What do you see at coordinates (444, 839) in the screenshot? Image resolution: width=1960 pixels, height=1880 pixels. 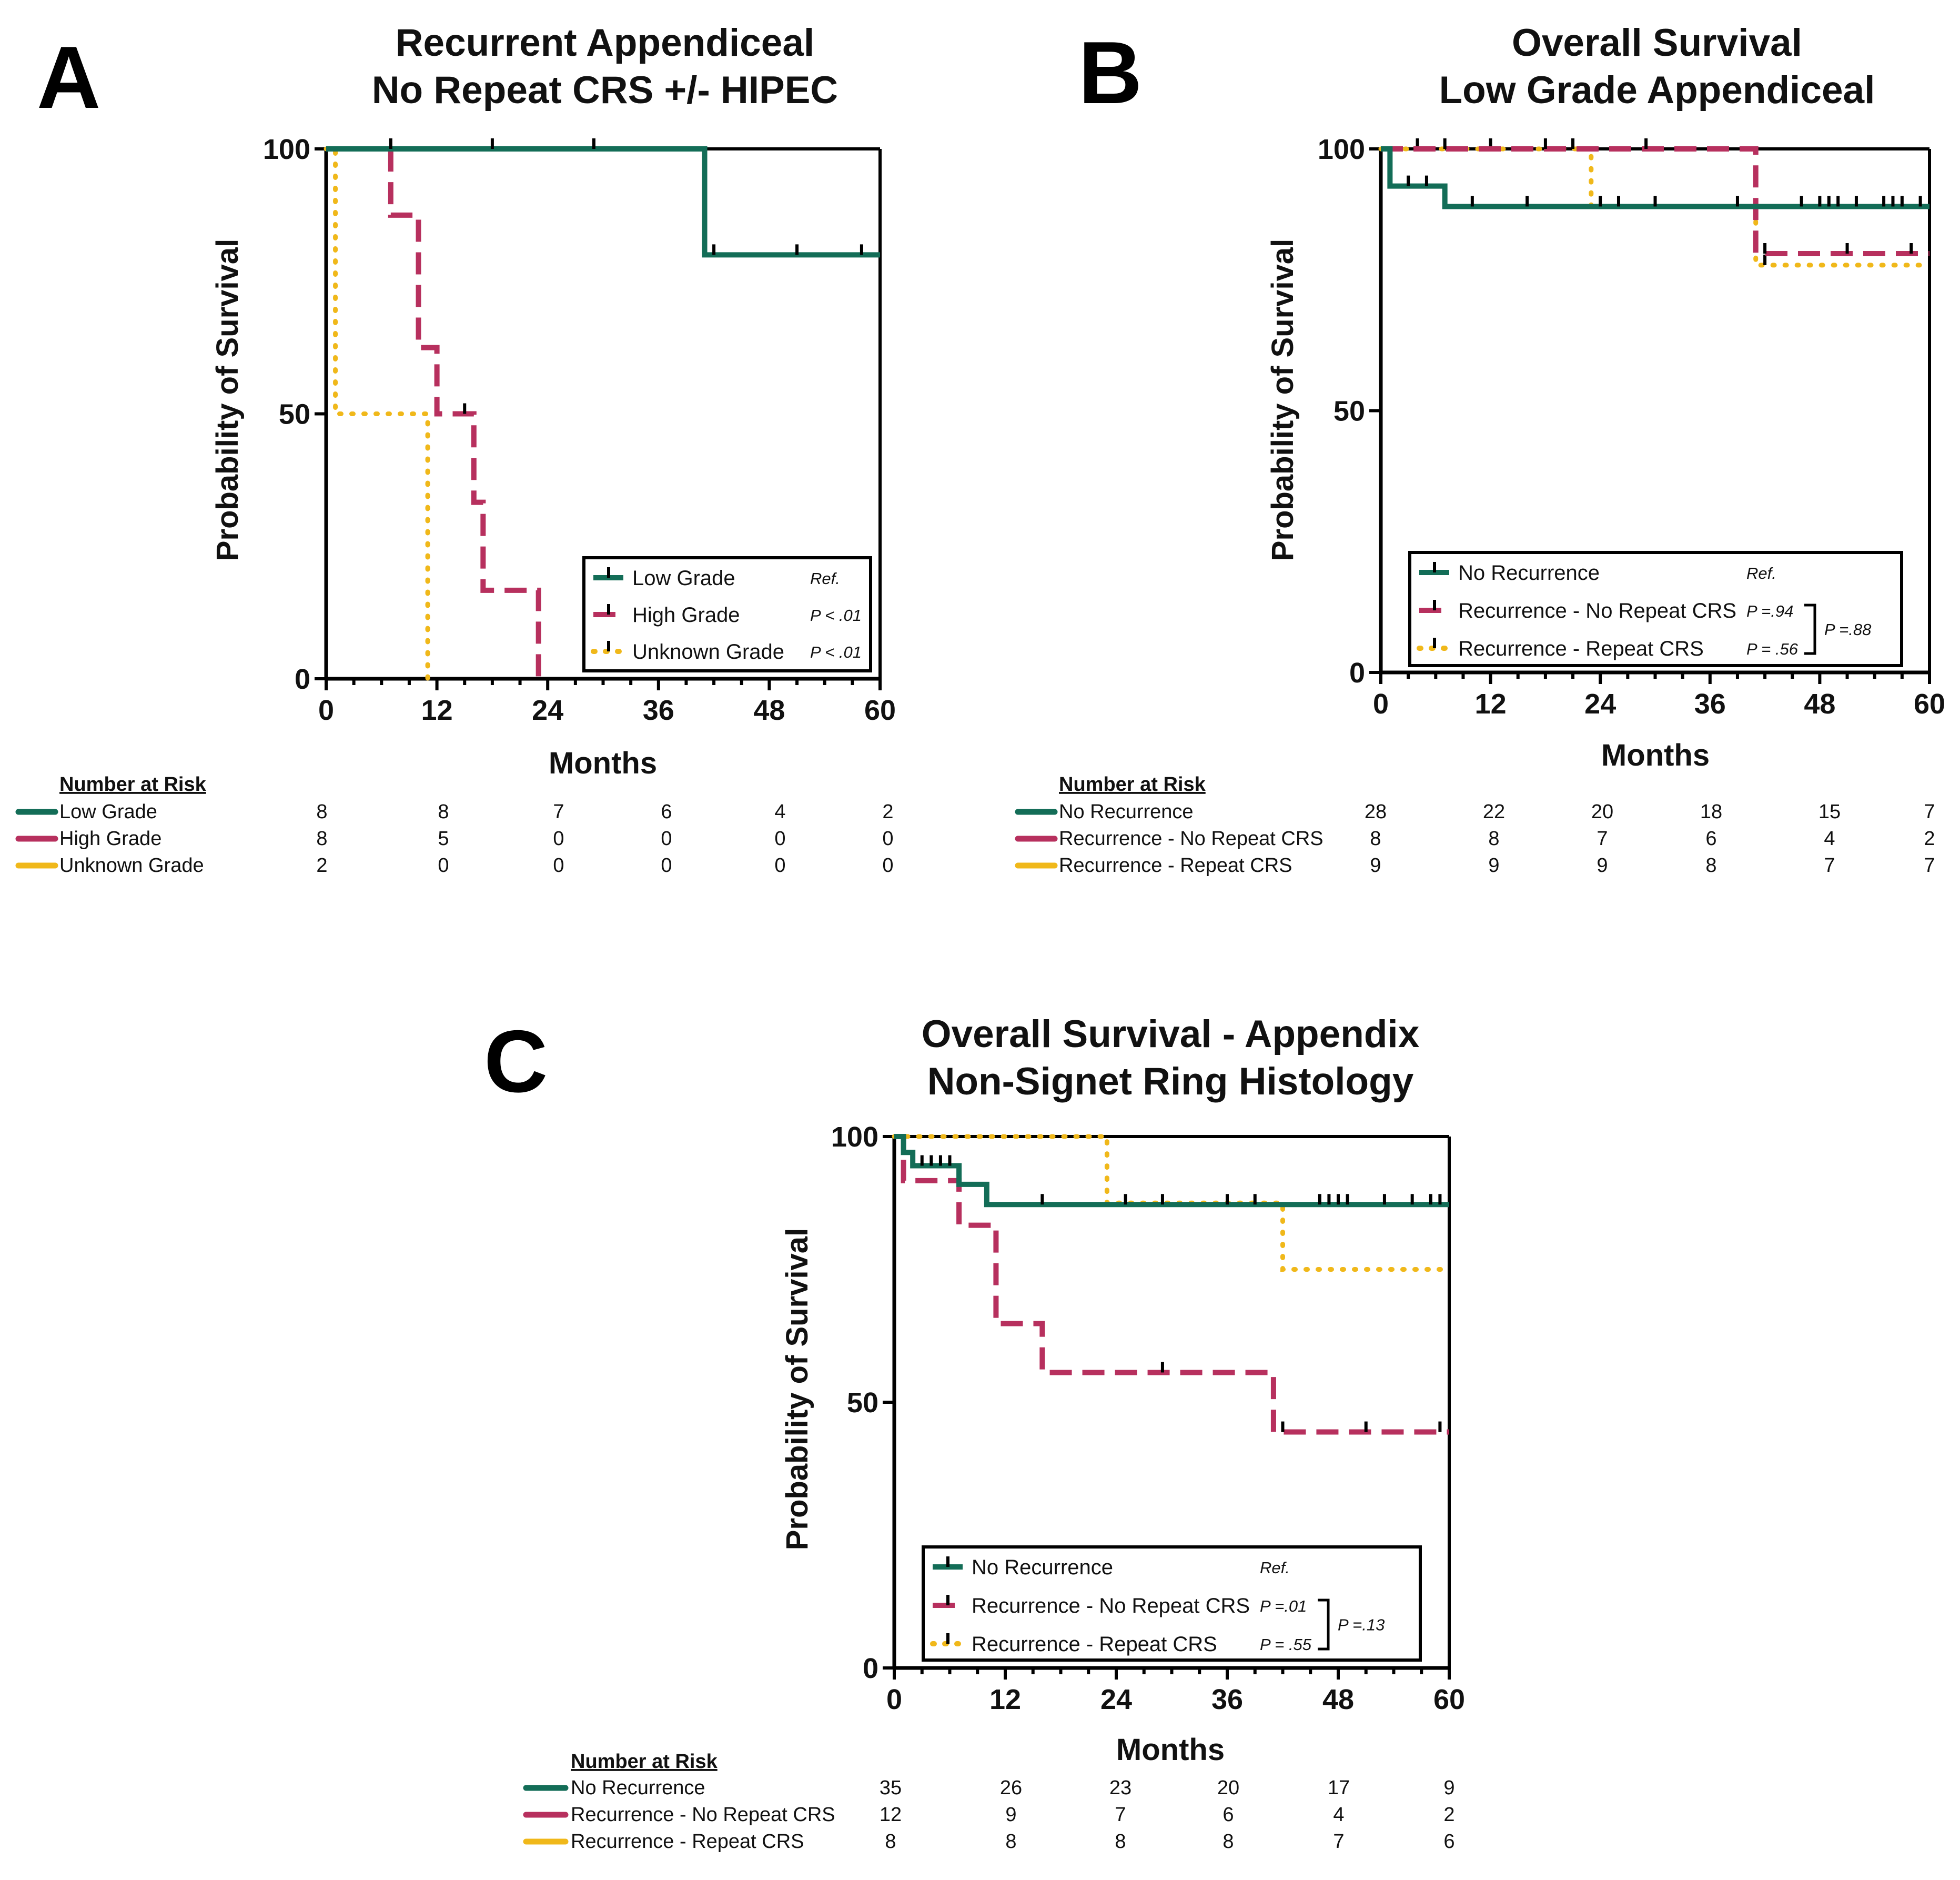 I see `risk-count: 5` at bounding box center [444, 839].